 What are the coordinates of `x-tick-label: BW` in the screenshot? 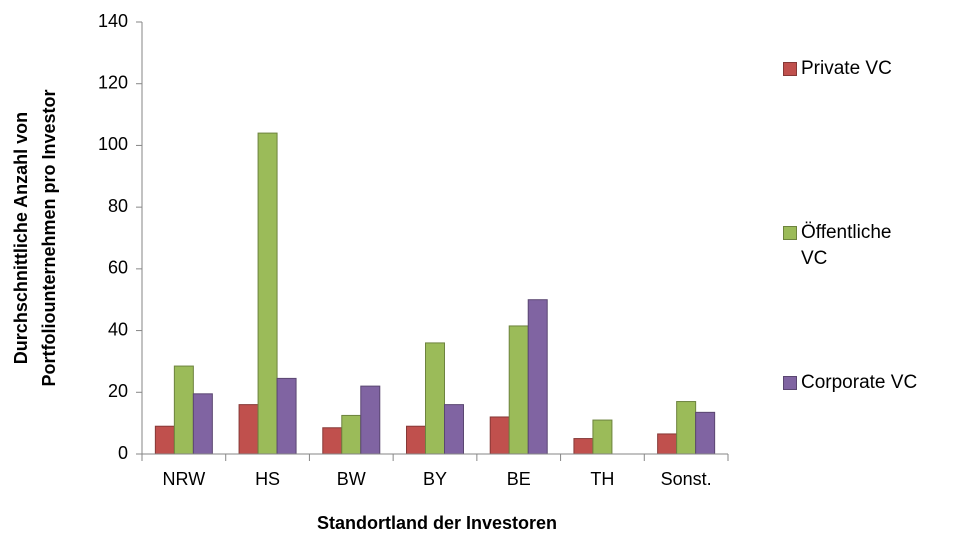 It's located at (351, 479).